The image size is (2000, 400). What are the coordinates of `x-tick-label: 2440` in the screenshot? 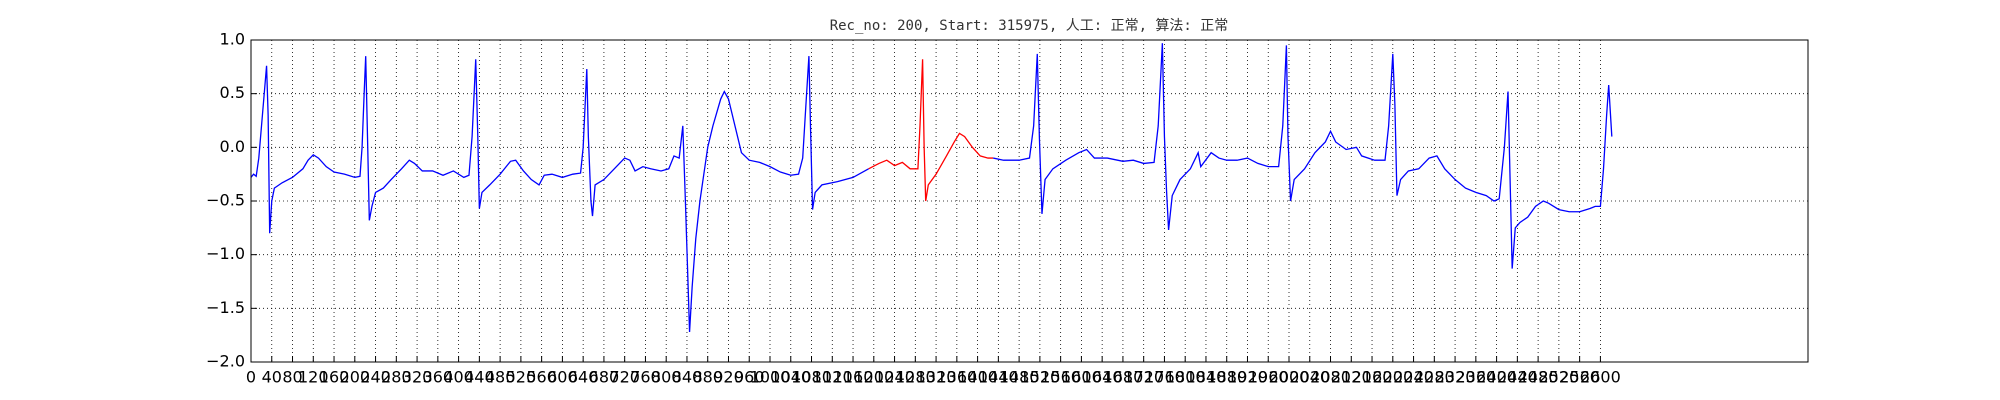 It's located at (1517, 377).